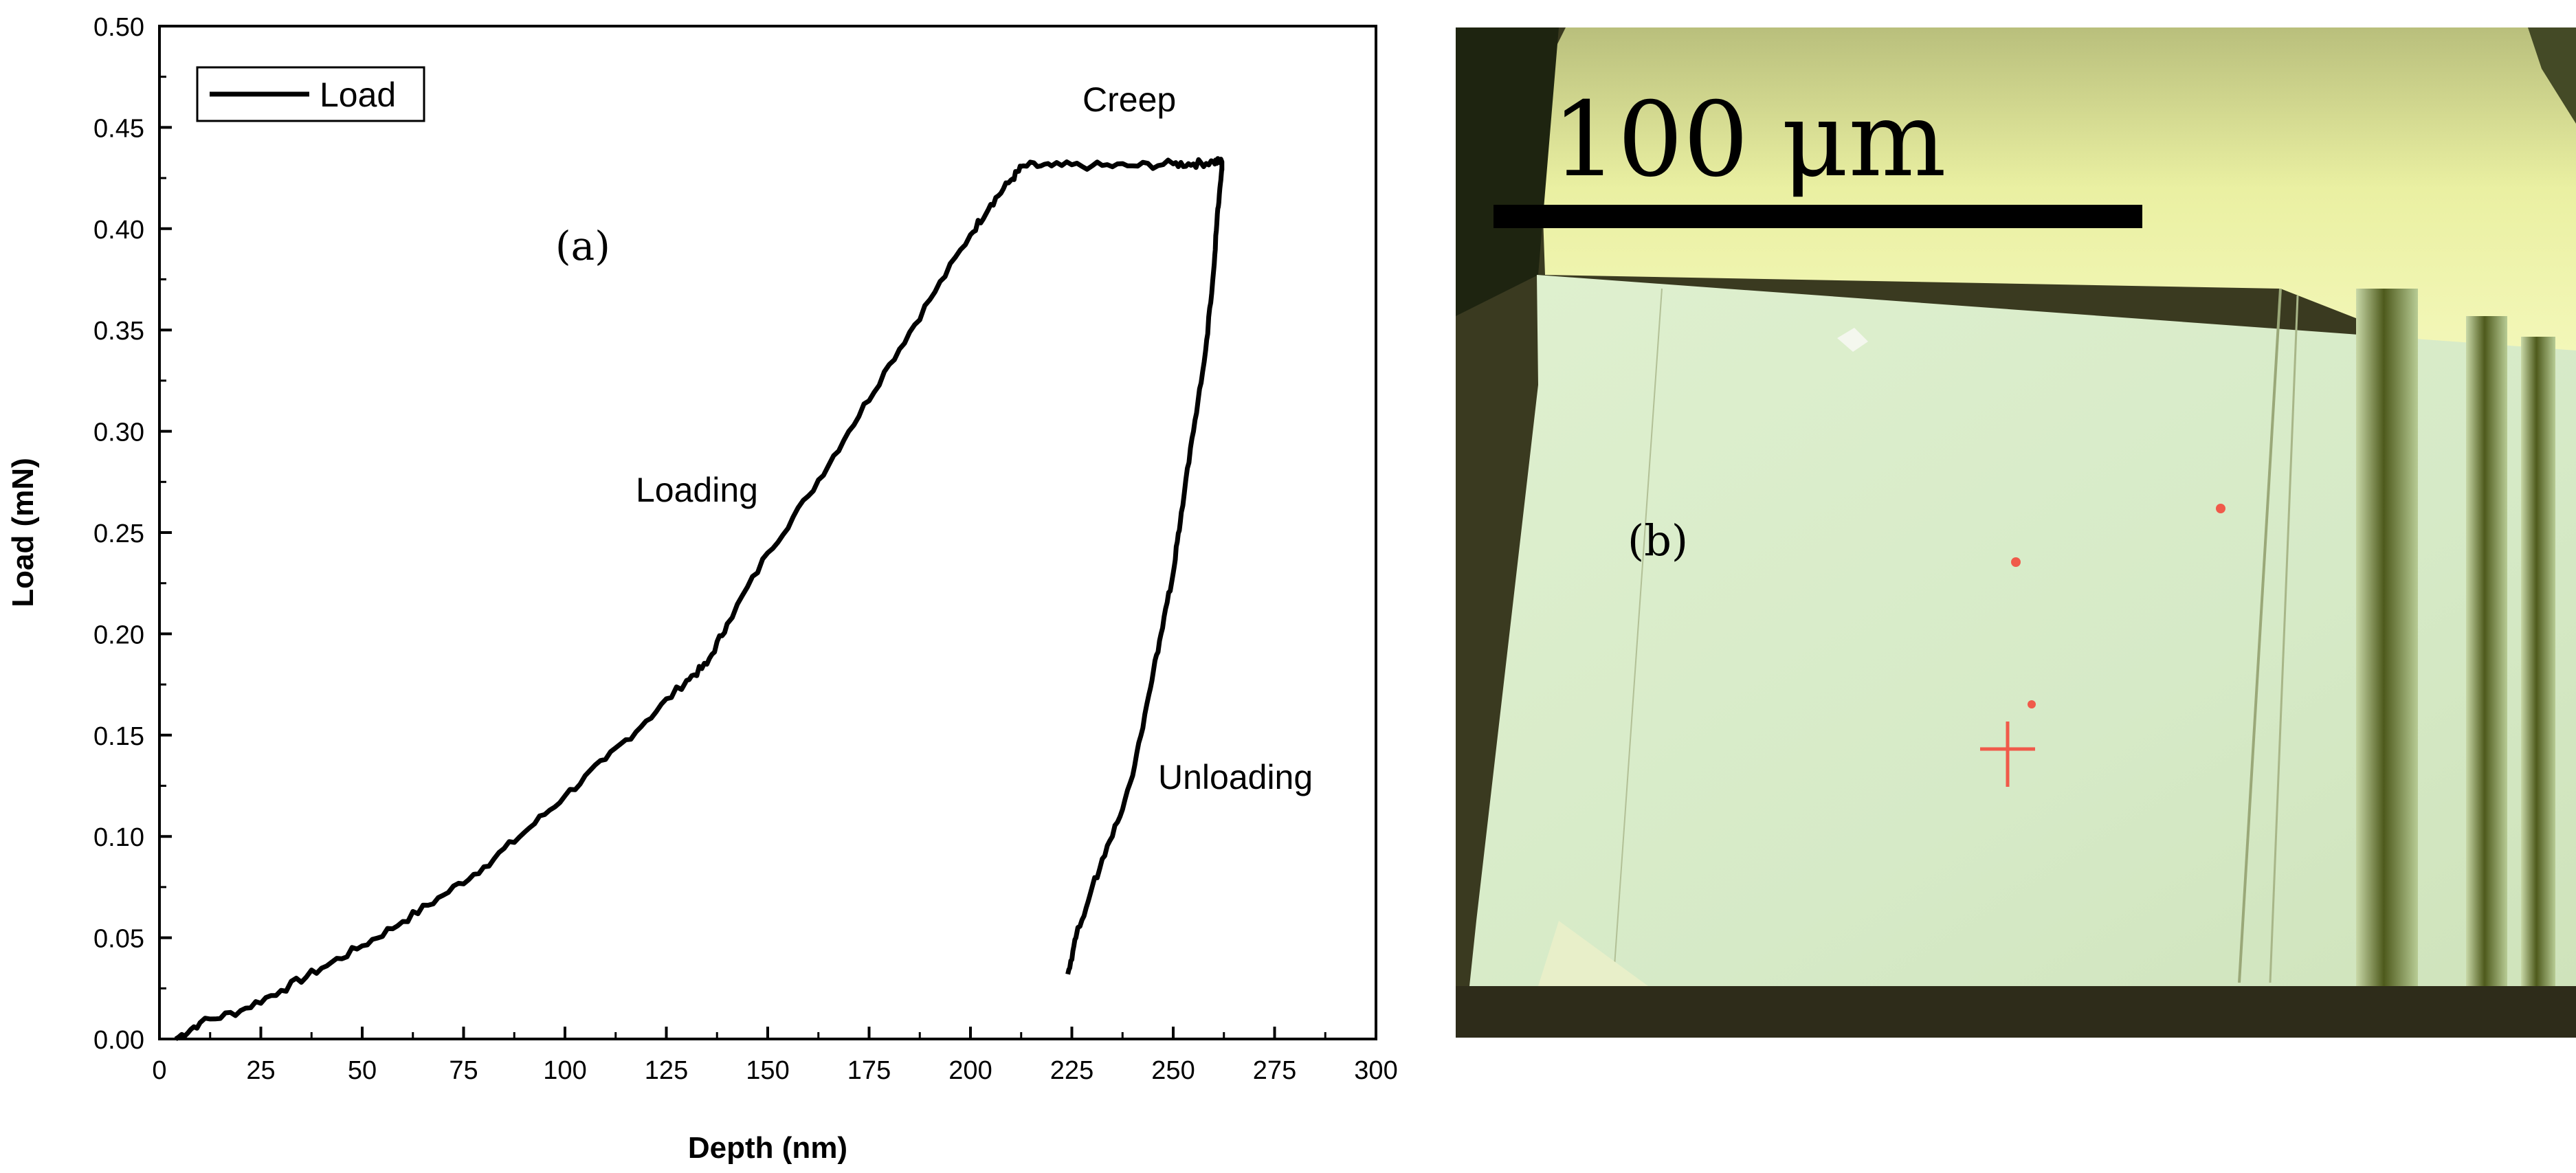 The height and width of the screenshot is (1173, 2576). I want to click on y-tick-label: 0.40, so click(118, 230).